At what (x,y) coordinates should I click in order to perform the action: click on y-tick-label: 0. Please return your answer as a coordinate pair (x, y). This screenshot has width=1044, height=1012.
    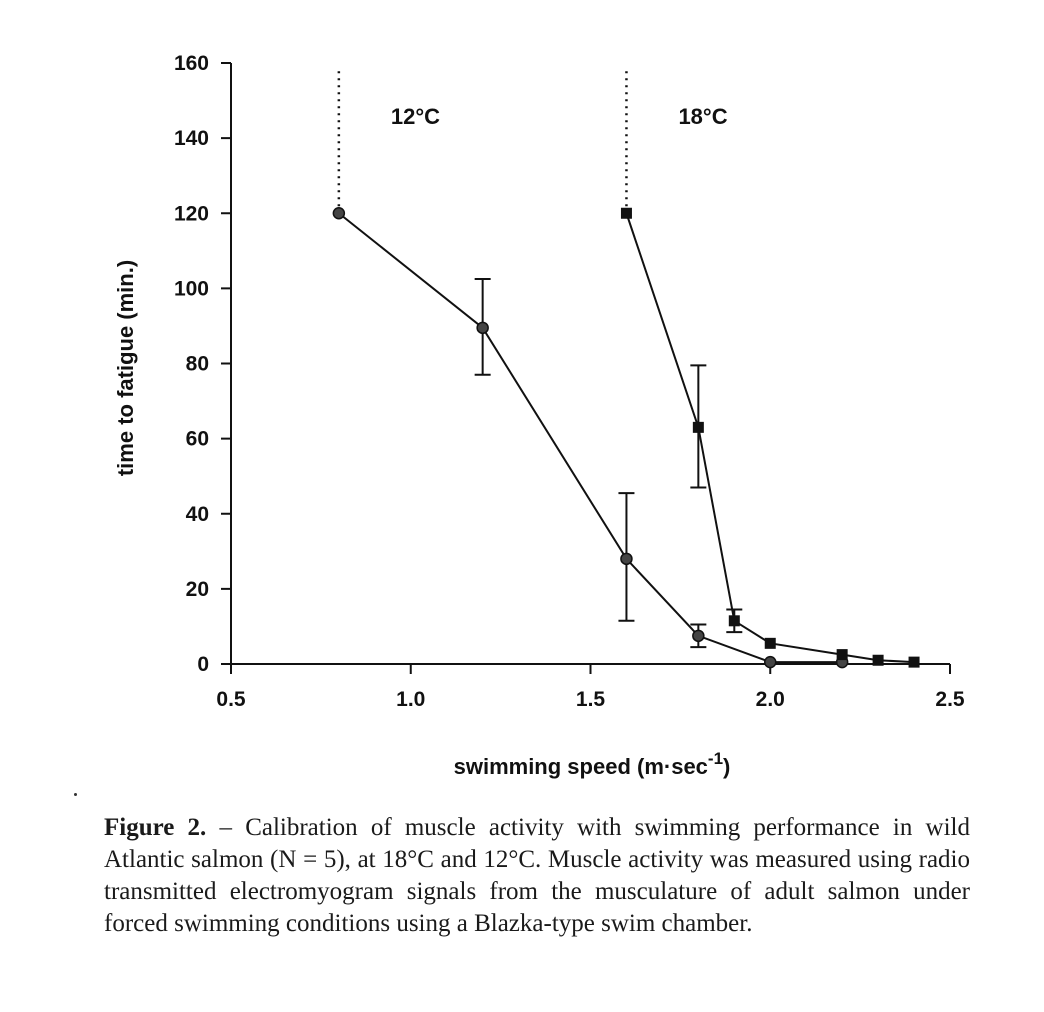
    Looking at the image, I should click on (203, 664).